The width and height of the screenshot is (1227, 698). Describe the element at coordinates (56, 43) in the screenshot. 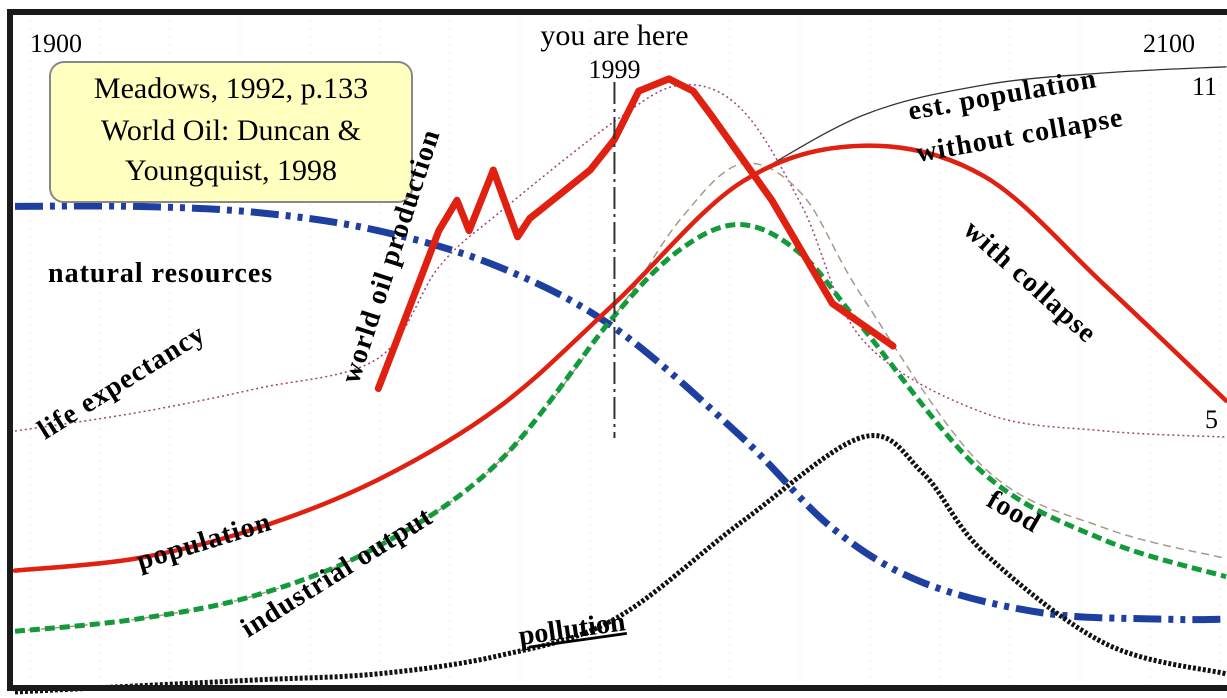

I see `x-tick-1900: 1900` at that location.